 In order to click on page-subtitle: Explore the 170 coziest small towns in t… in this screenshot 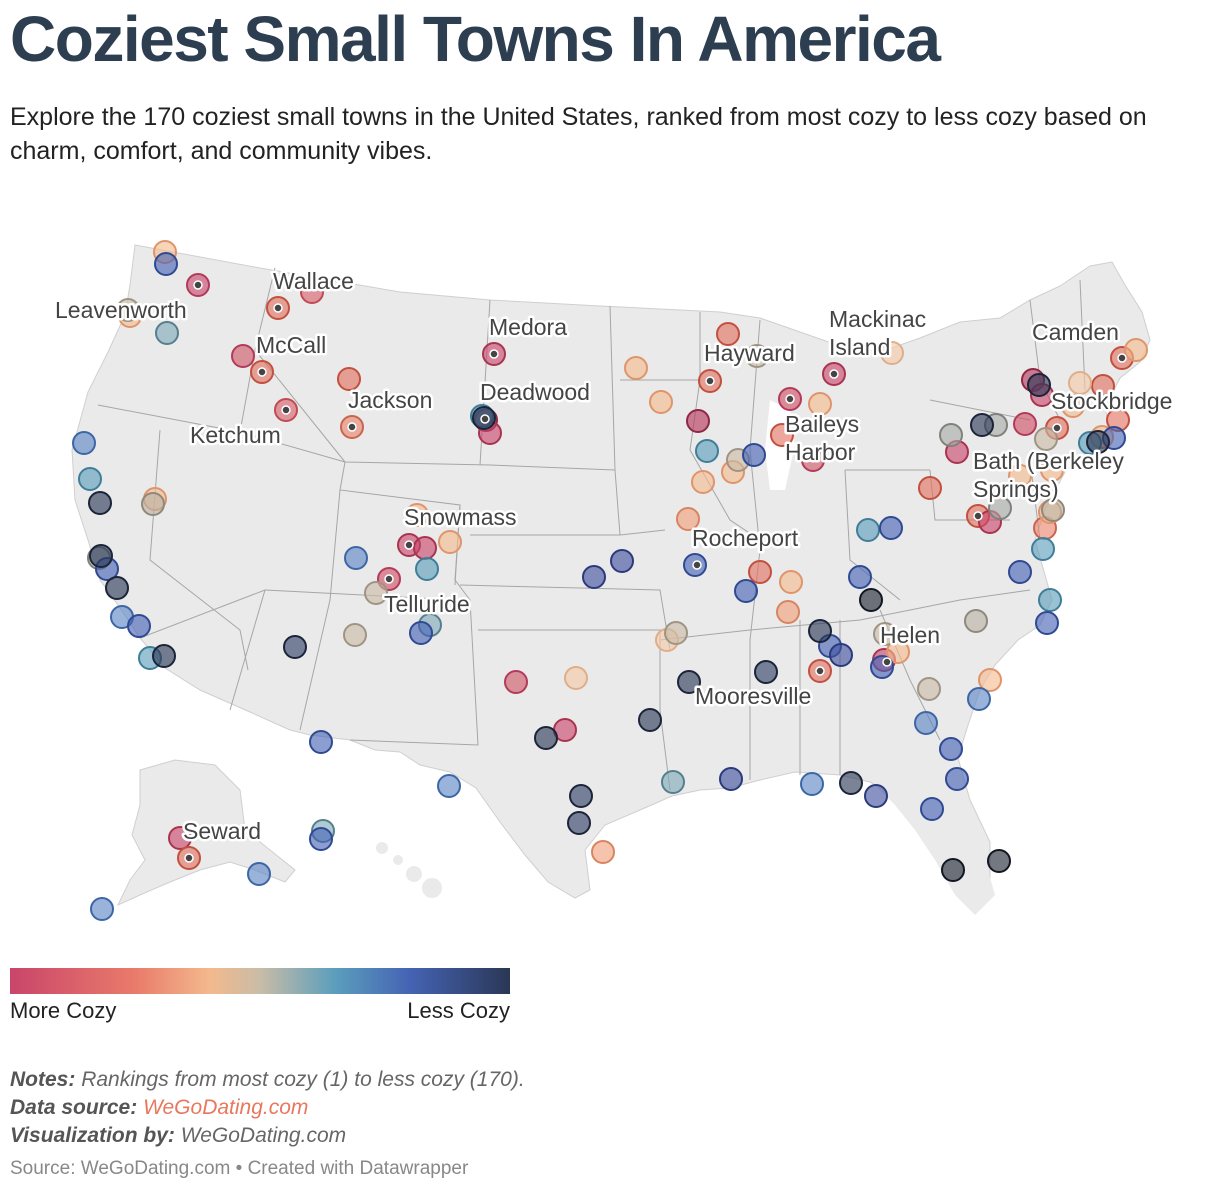, I will do `click(578, 134)`.